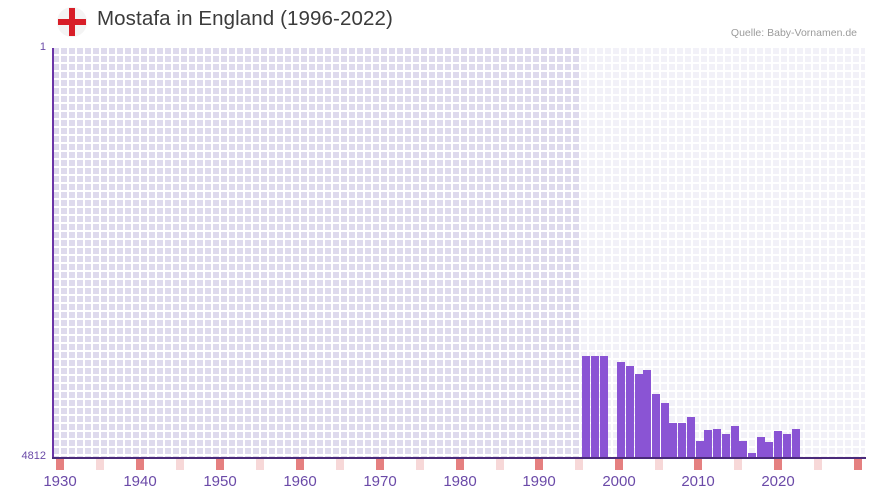  I want to click on page-title: Mostafa in England (1996-2022), so click(245, 18).